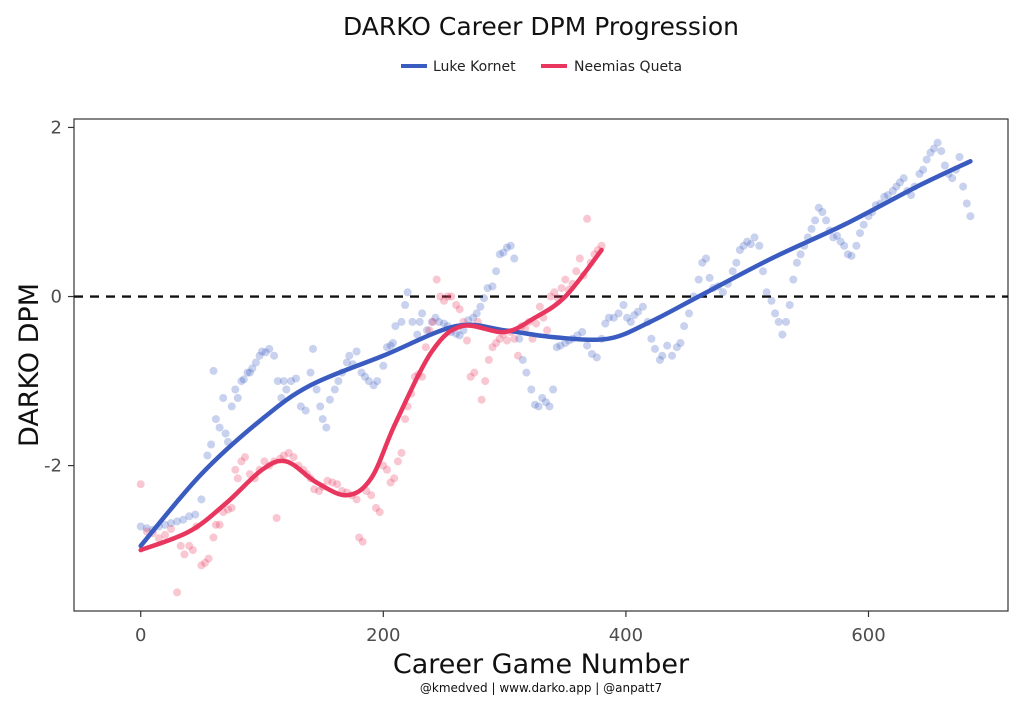 The height and width of the screenshot is (705, 1024). I want to click on legend-label-neemias-queta: Neemias Queta, so click(628, 67).